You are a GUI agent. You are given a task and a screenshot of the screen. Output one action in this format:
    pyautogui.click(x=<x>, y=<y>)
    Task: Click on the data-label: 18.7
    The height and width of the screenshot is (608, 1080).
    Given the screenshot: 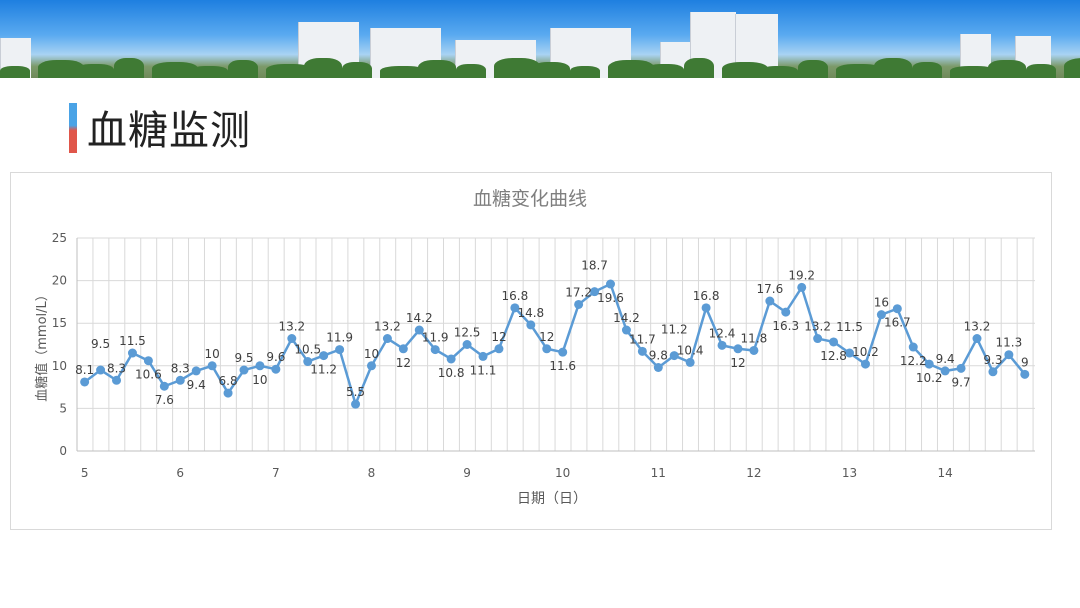 What is the action you would take?
    pyautogui.click(x=594, y=266)
    